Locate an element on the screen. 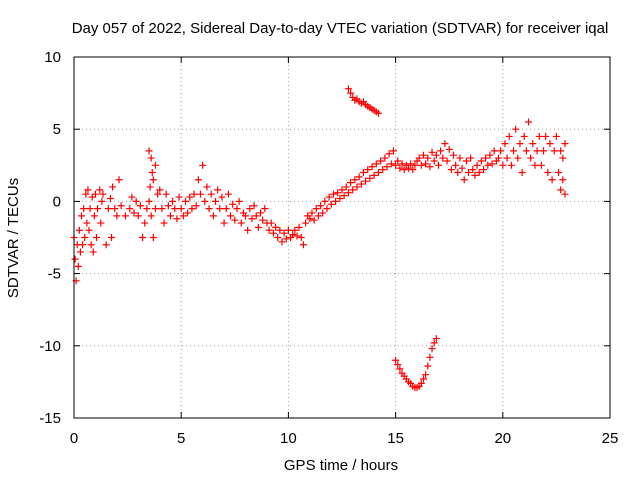  y-tick-label: -10 is located at coordinates (50, 346).